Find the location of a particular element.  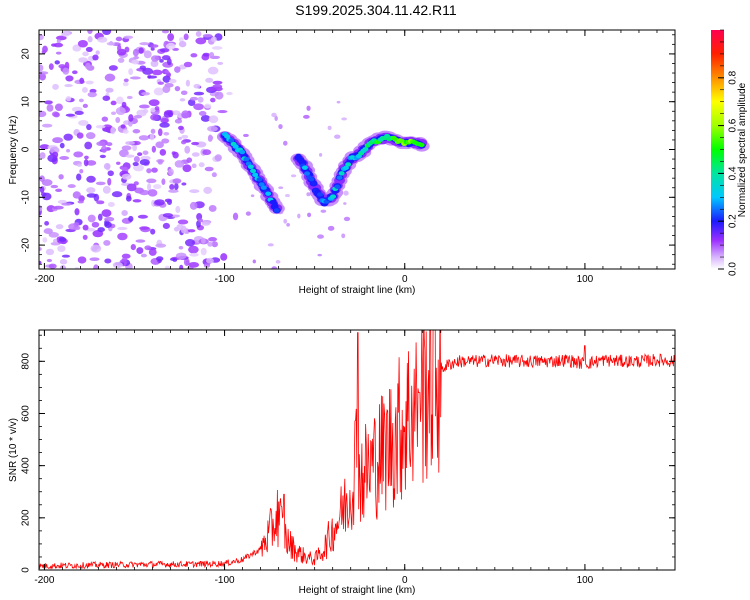

spectrogram-x-label: Height of straight line (km) is located at coordinates (357, 290).